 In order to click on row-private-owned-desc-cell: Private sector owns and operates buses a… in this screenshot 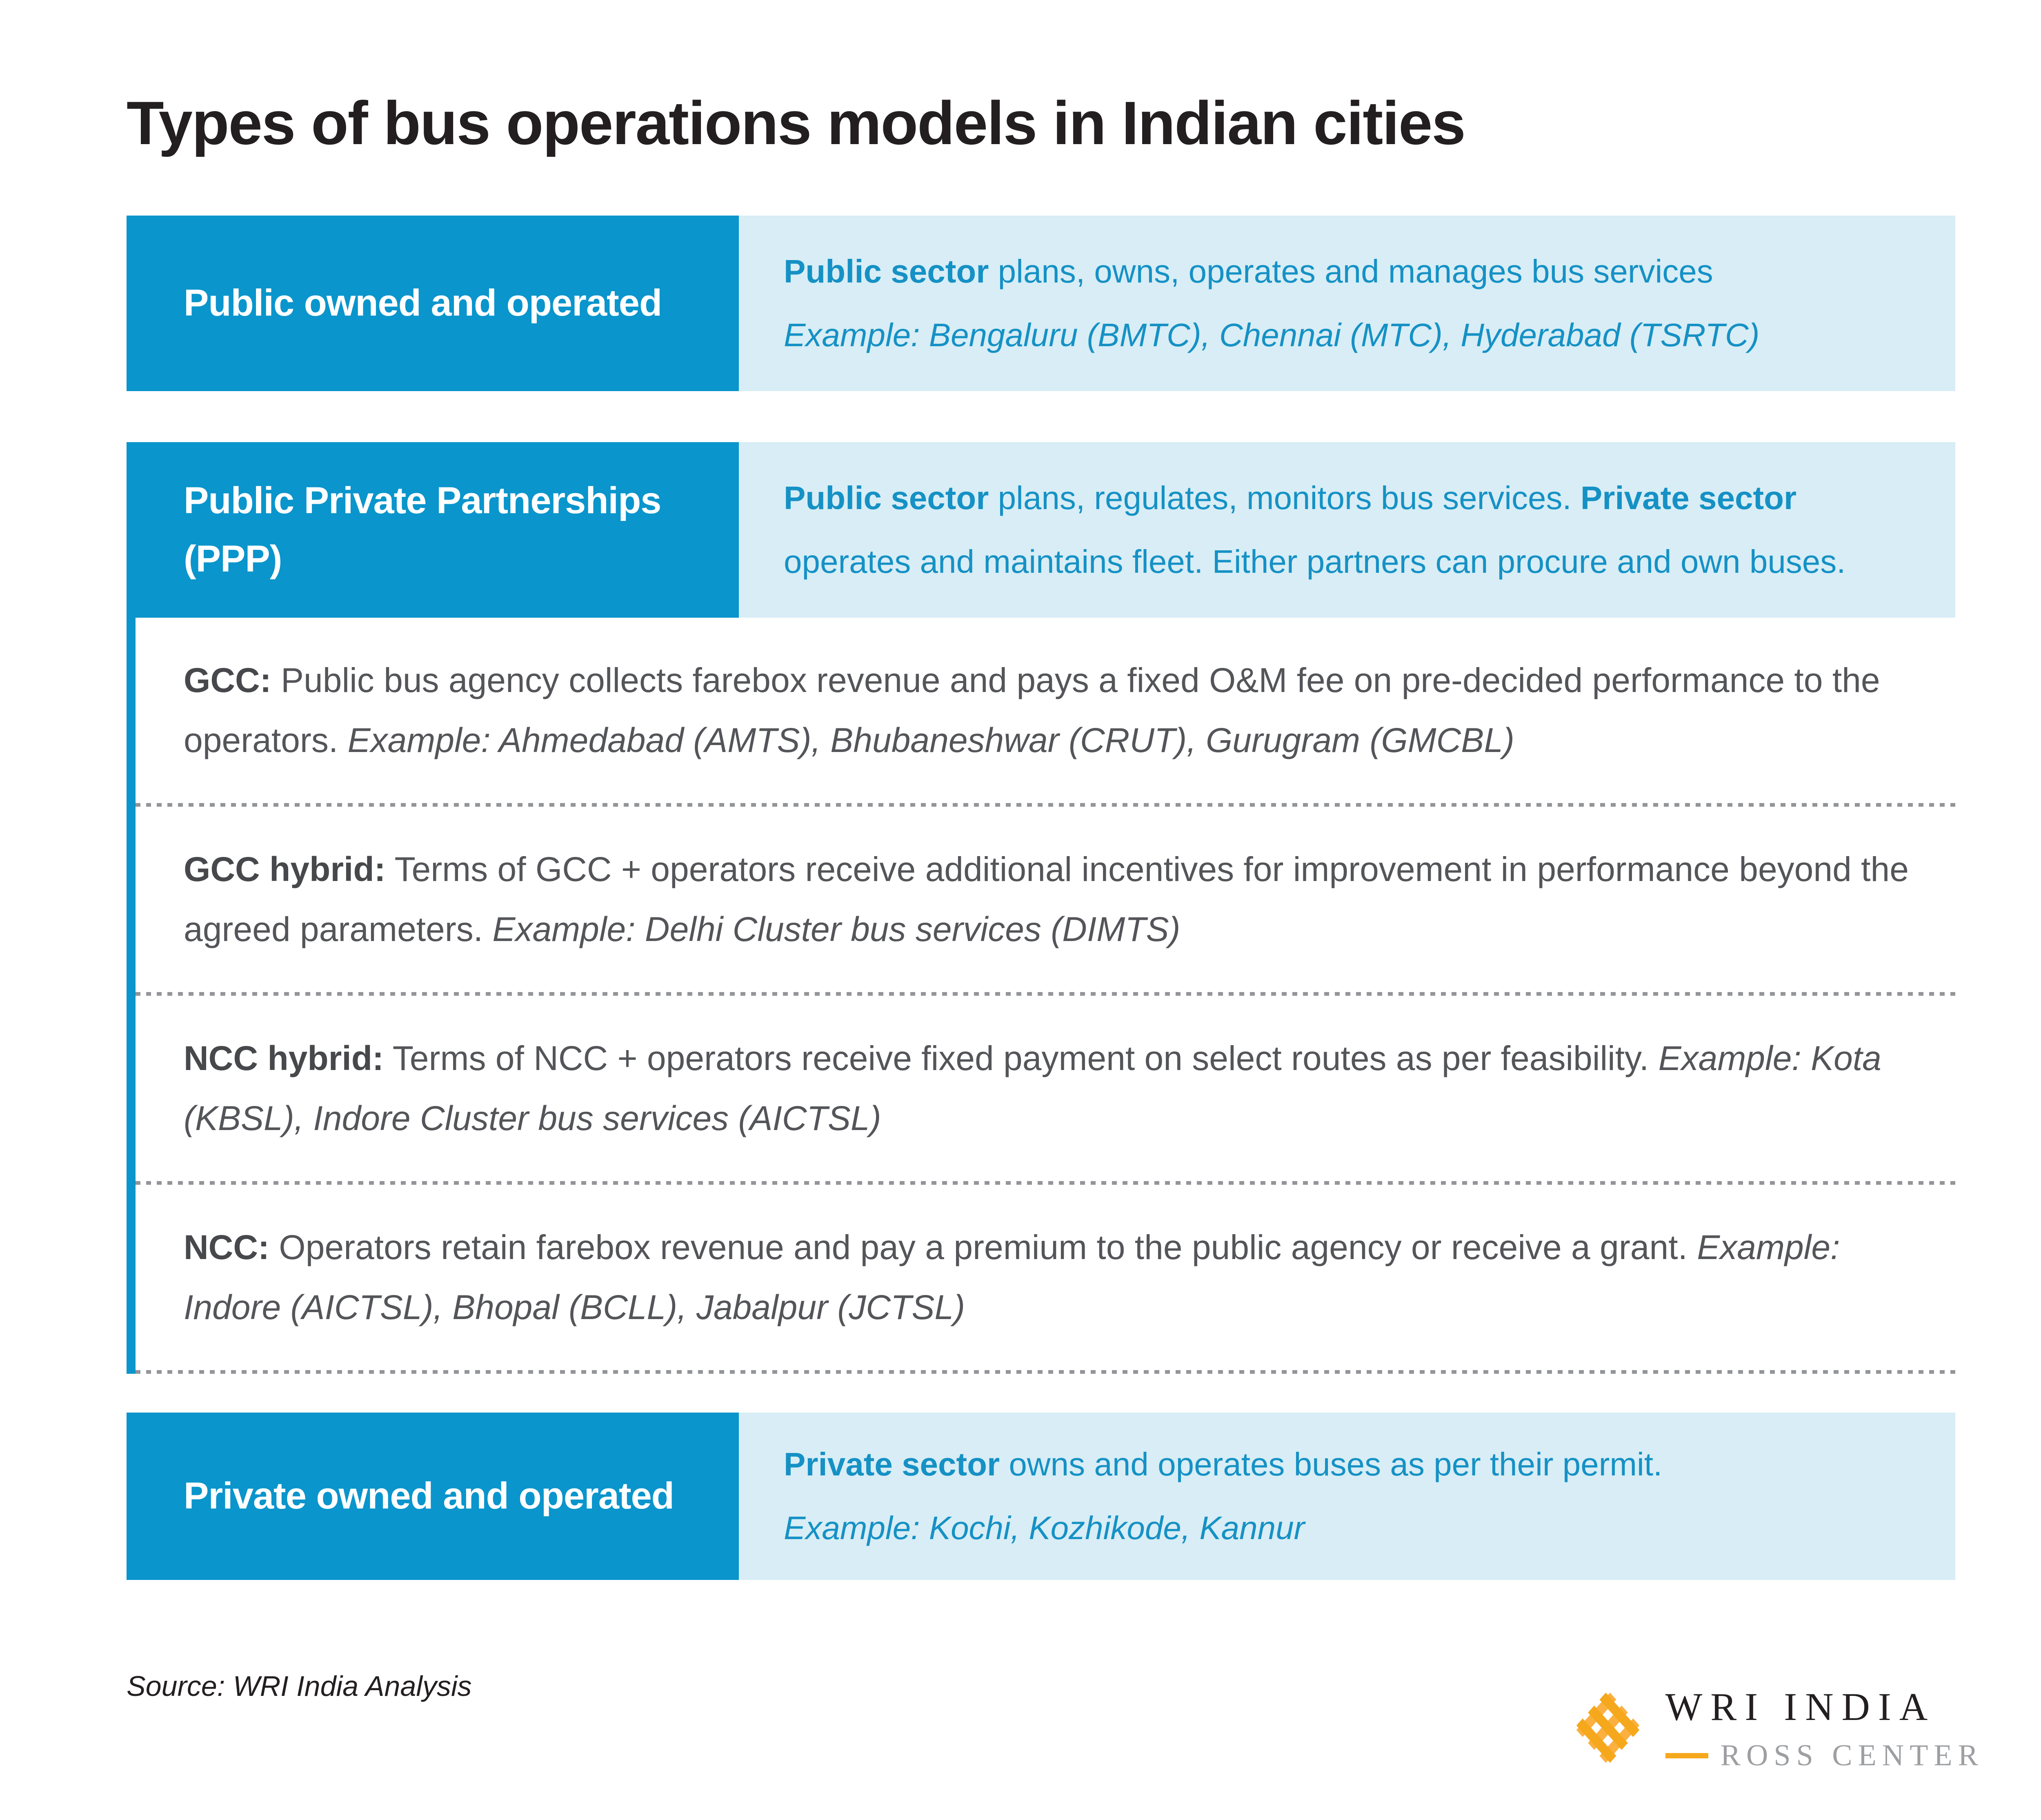, I will do `click(1347, 1496)`.